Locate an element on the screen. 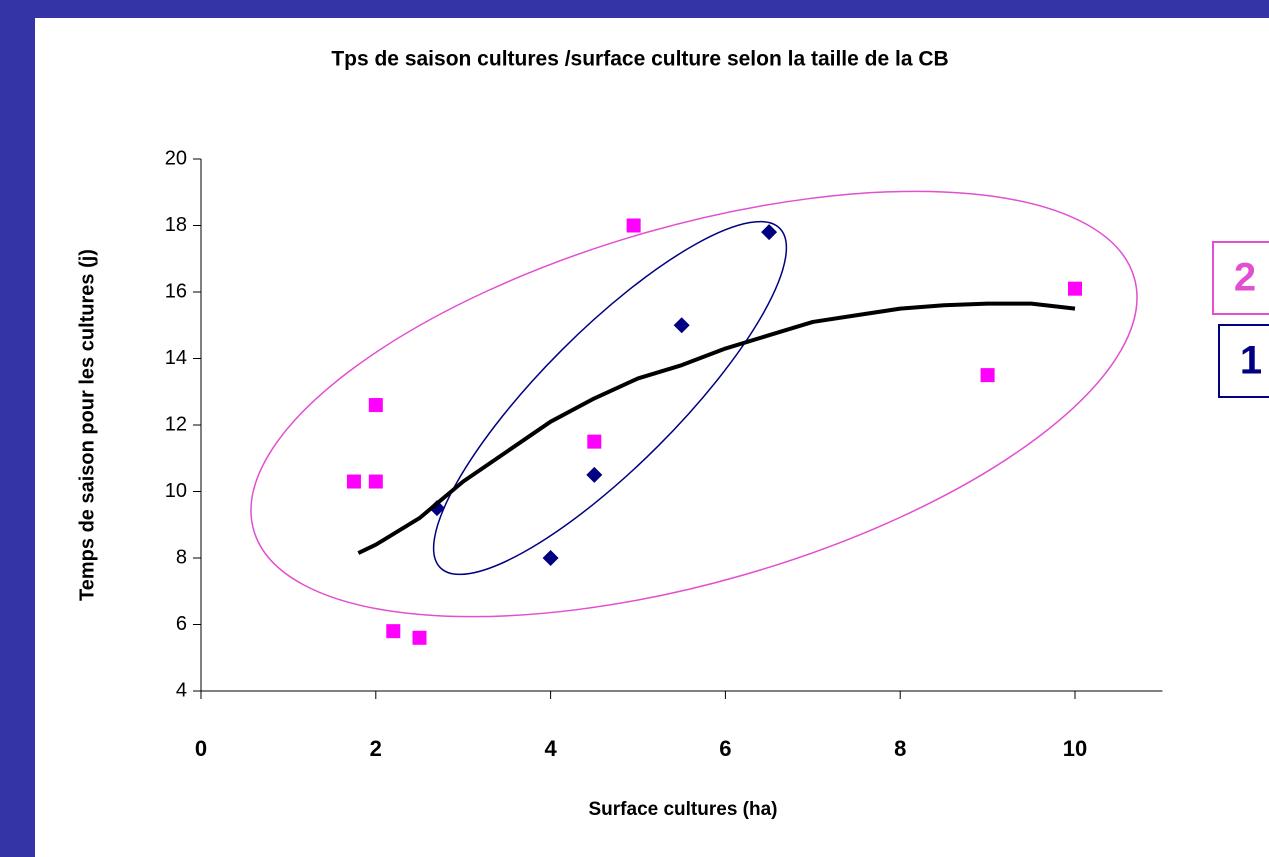 The width and height of the screenshot is (1269, 857). x-tick-label: 2 is located at coordinates (376, 748).